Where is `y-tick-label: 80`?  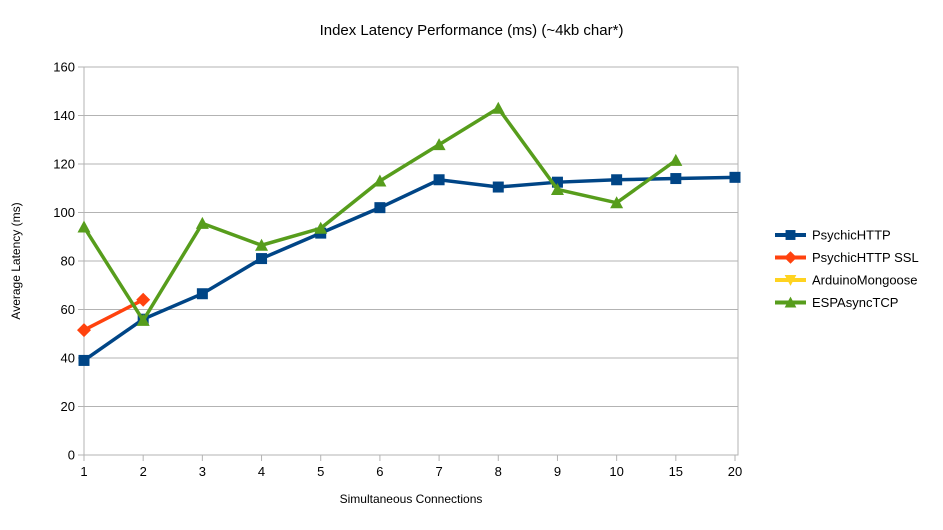 y-tick-label: 80 is located at coordinates (68, 261).